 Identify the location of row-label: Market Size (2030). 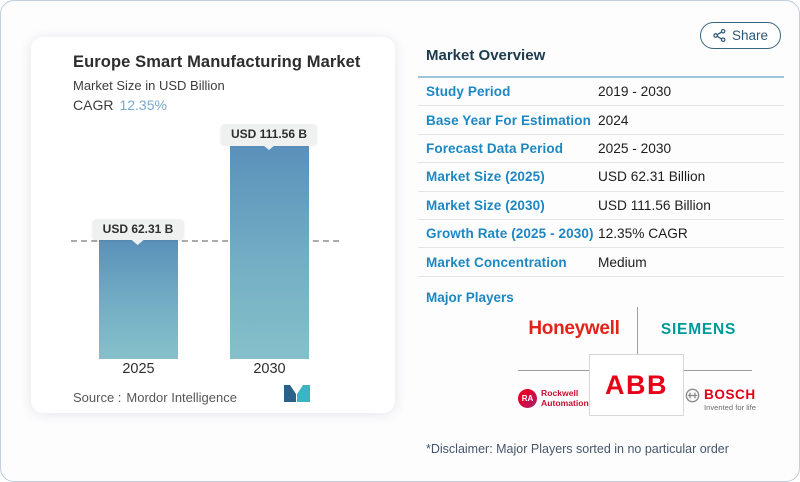
(485, 205).